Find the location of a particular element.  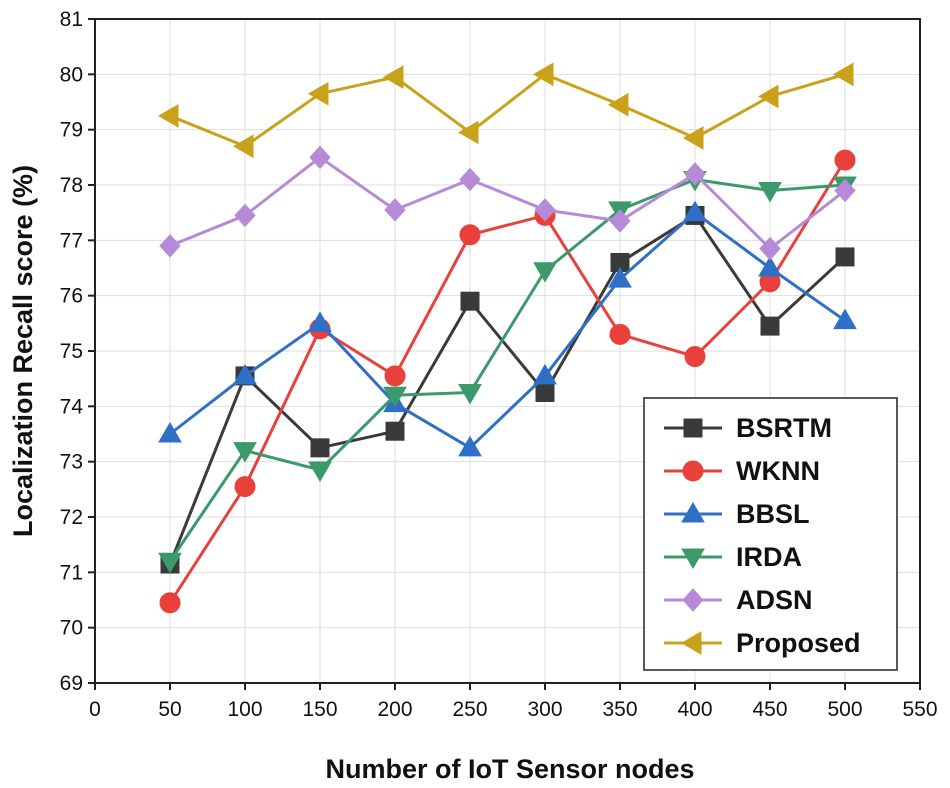

legend-box is located at coordinates (770, 534).